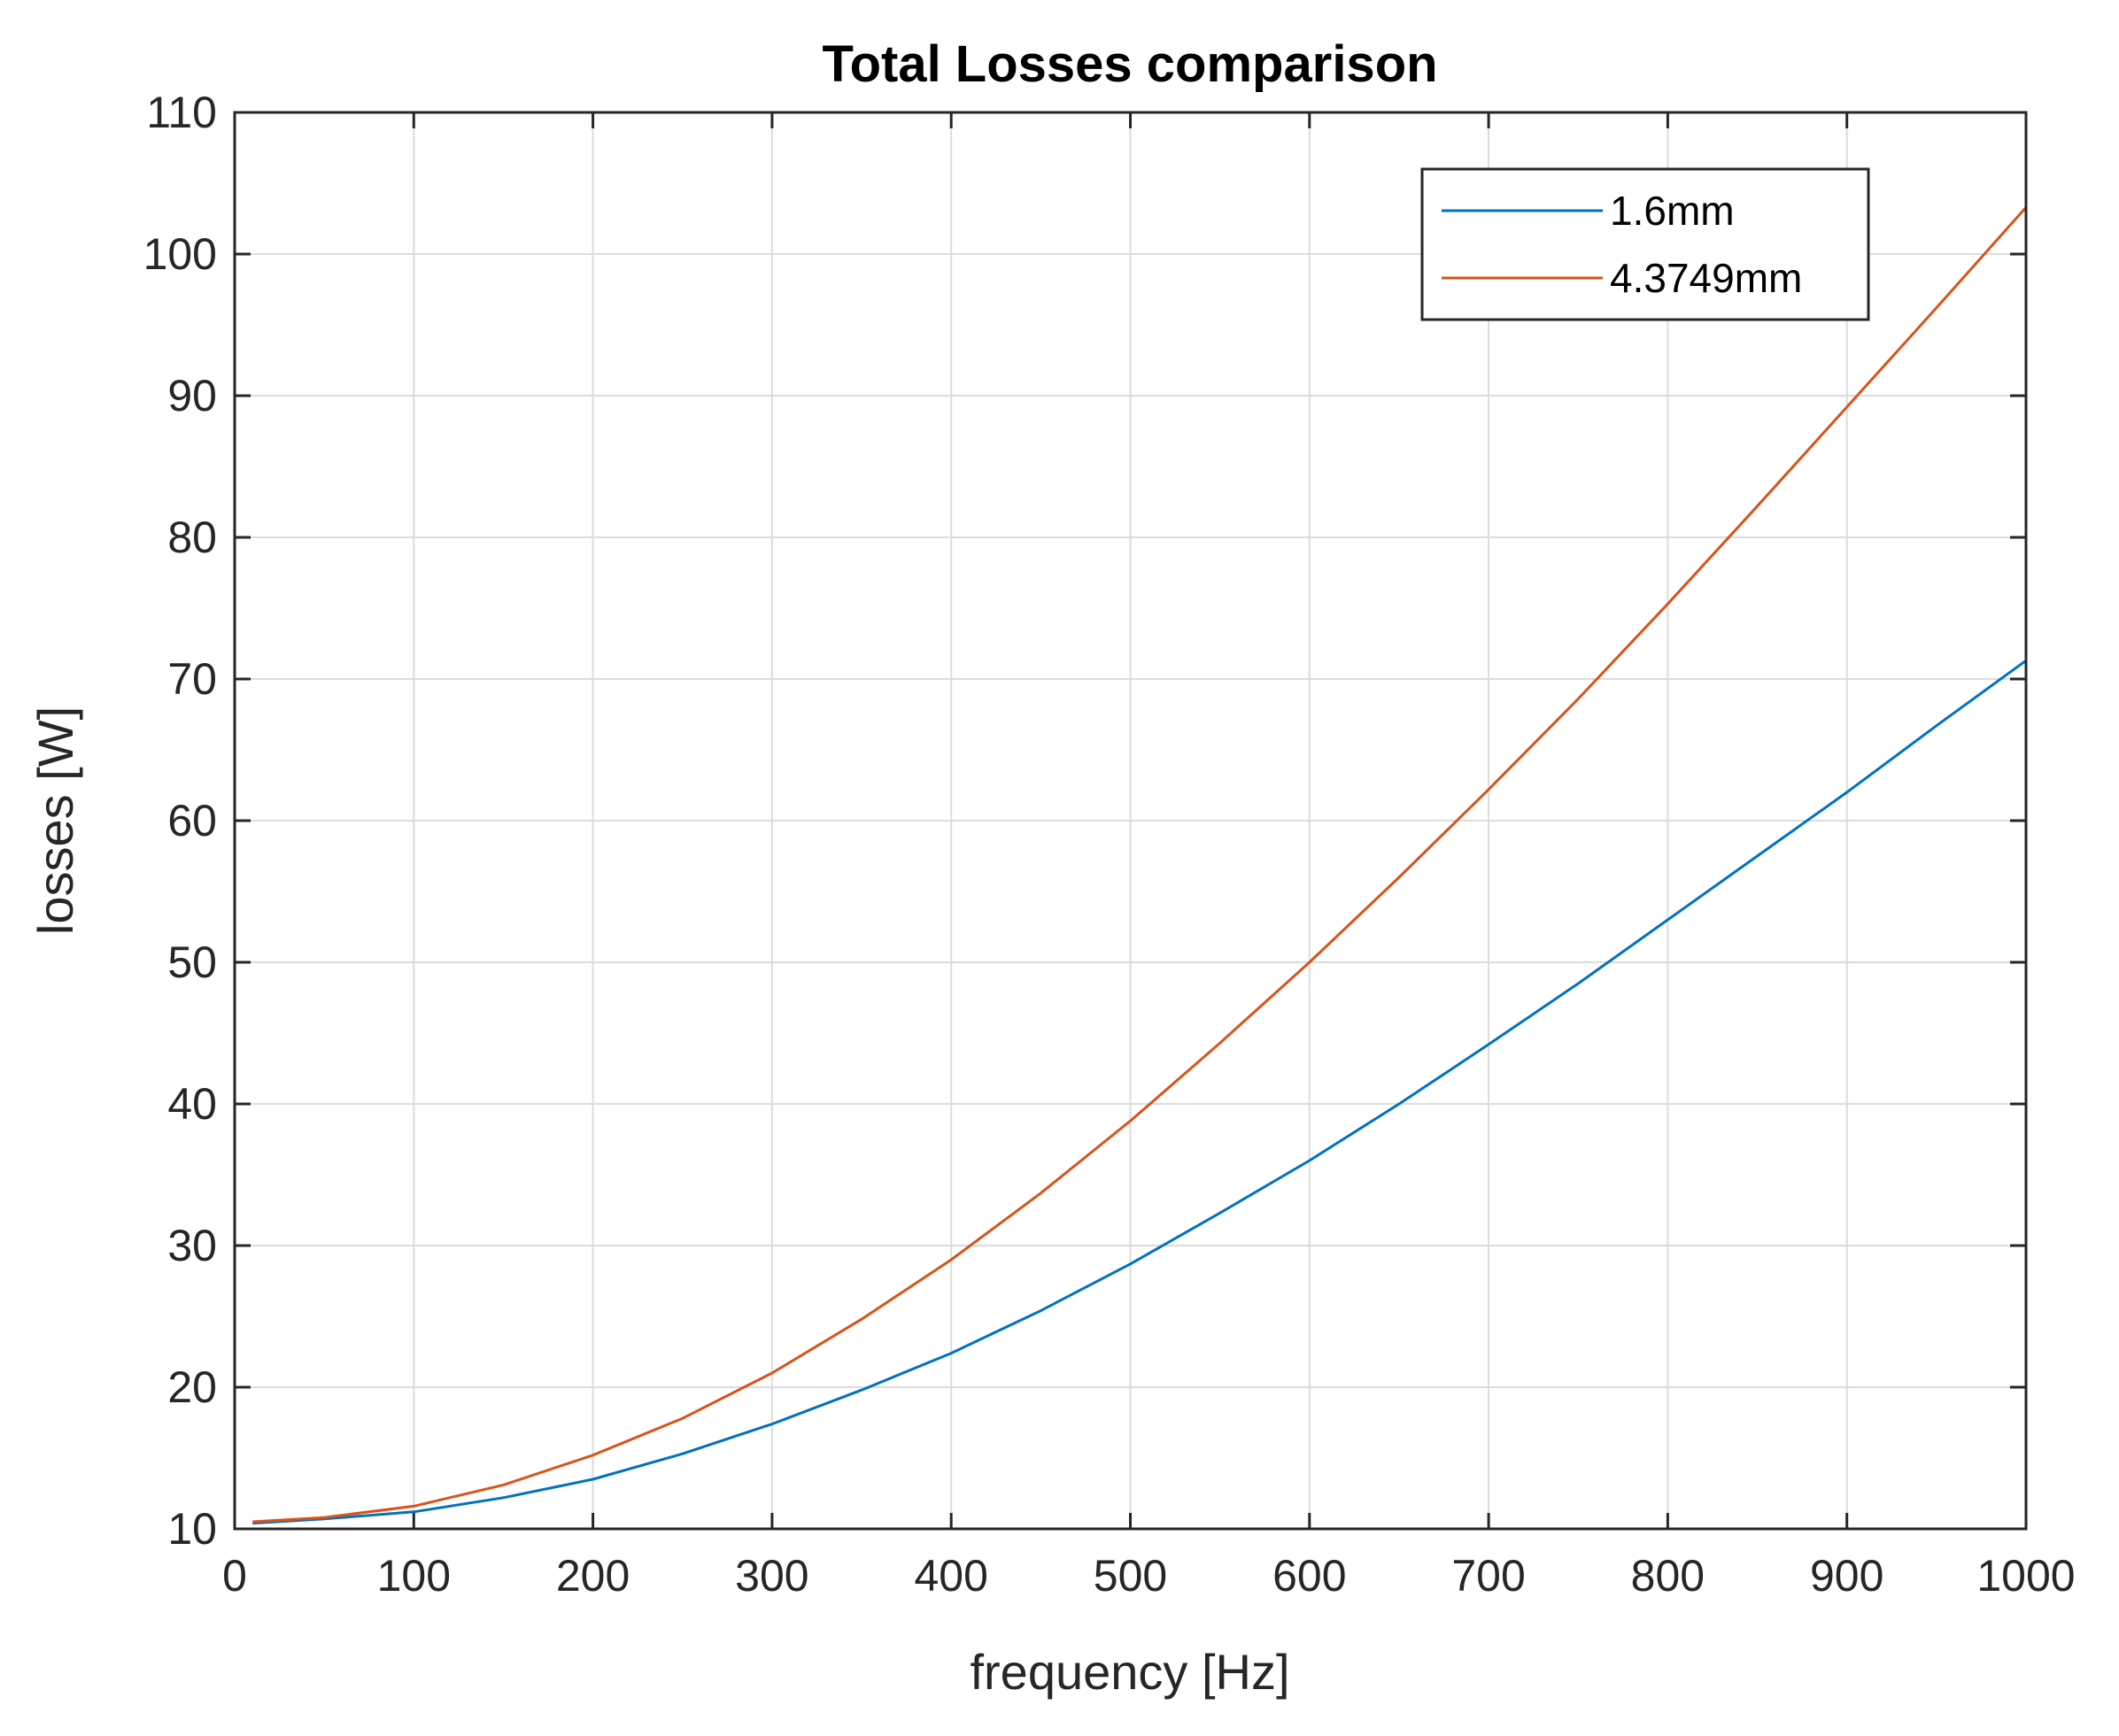 The width and height of the screenshot is (2119, 1736). Describe the element at coordinates (192, 1104) in the screenshot. I see `y-tick-label: 40` at that location.